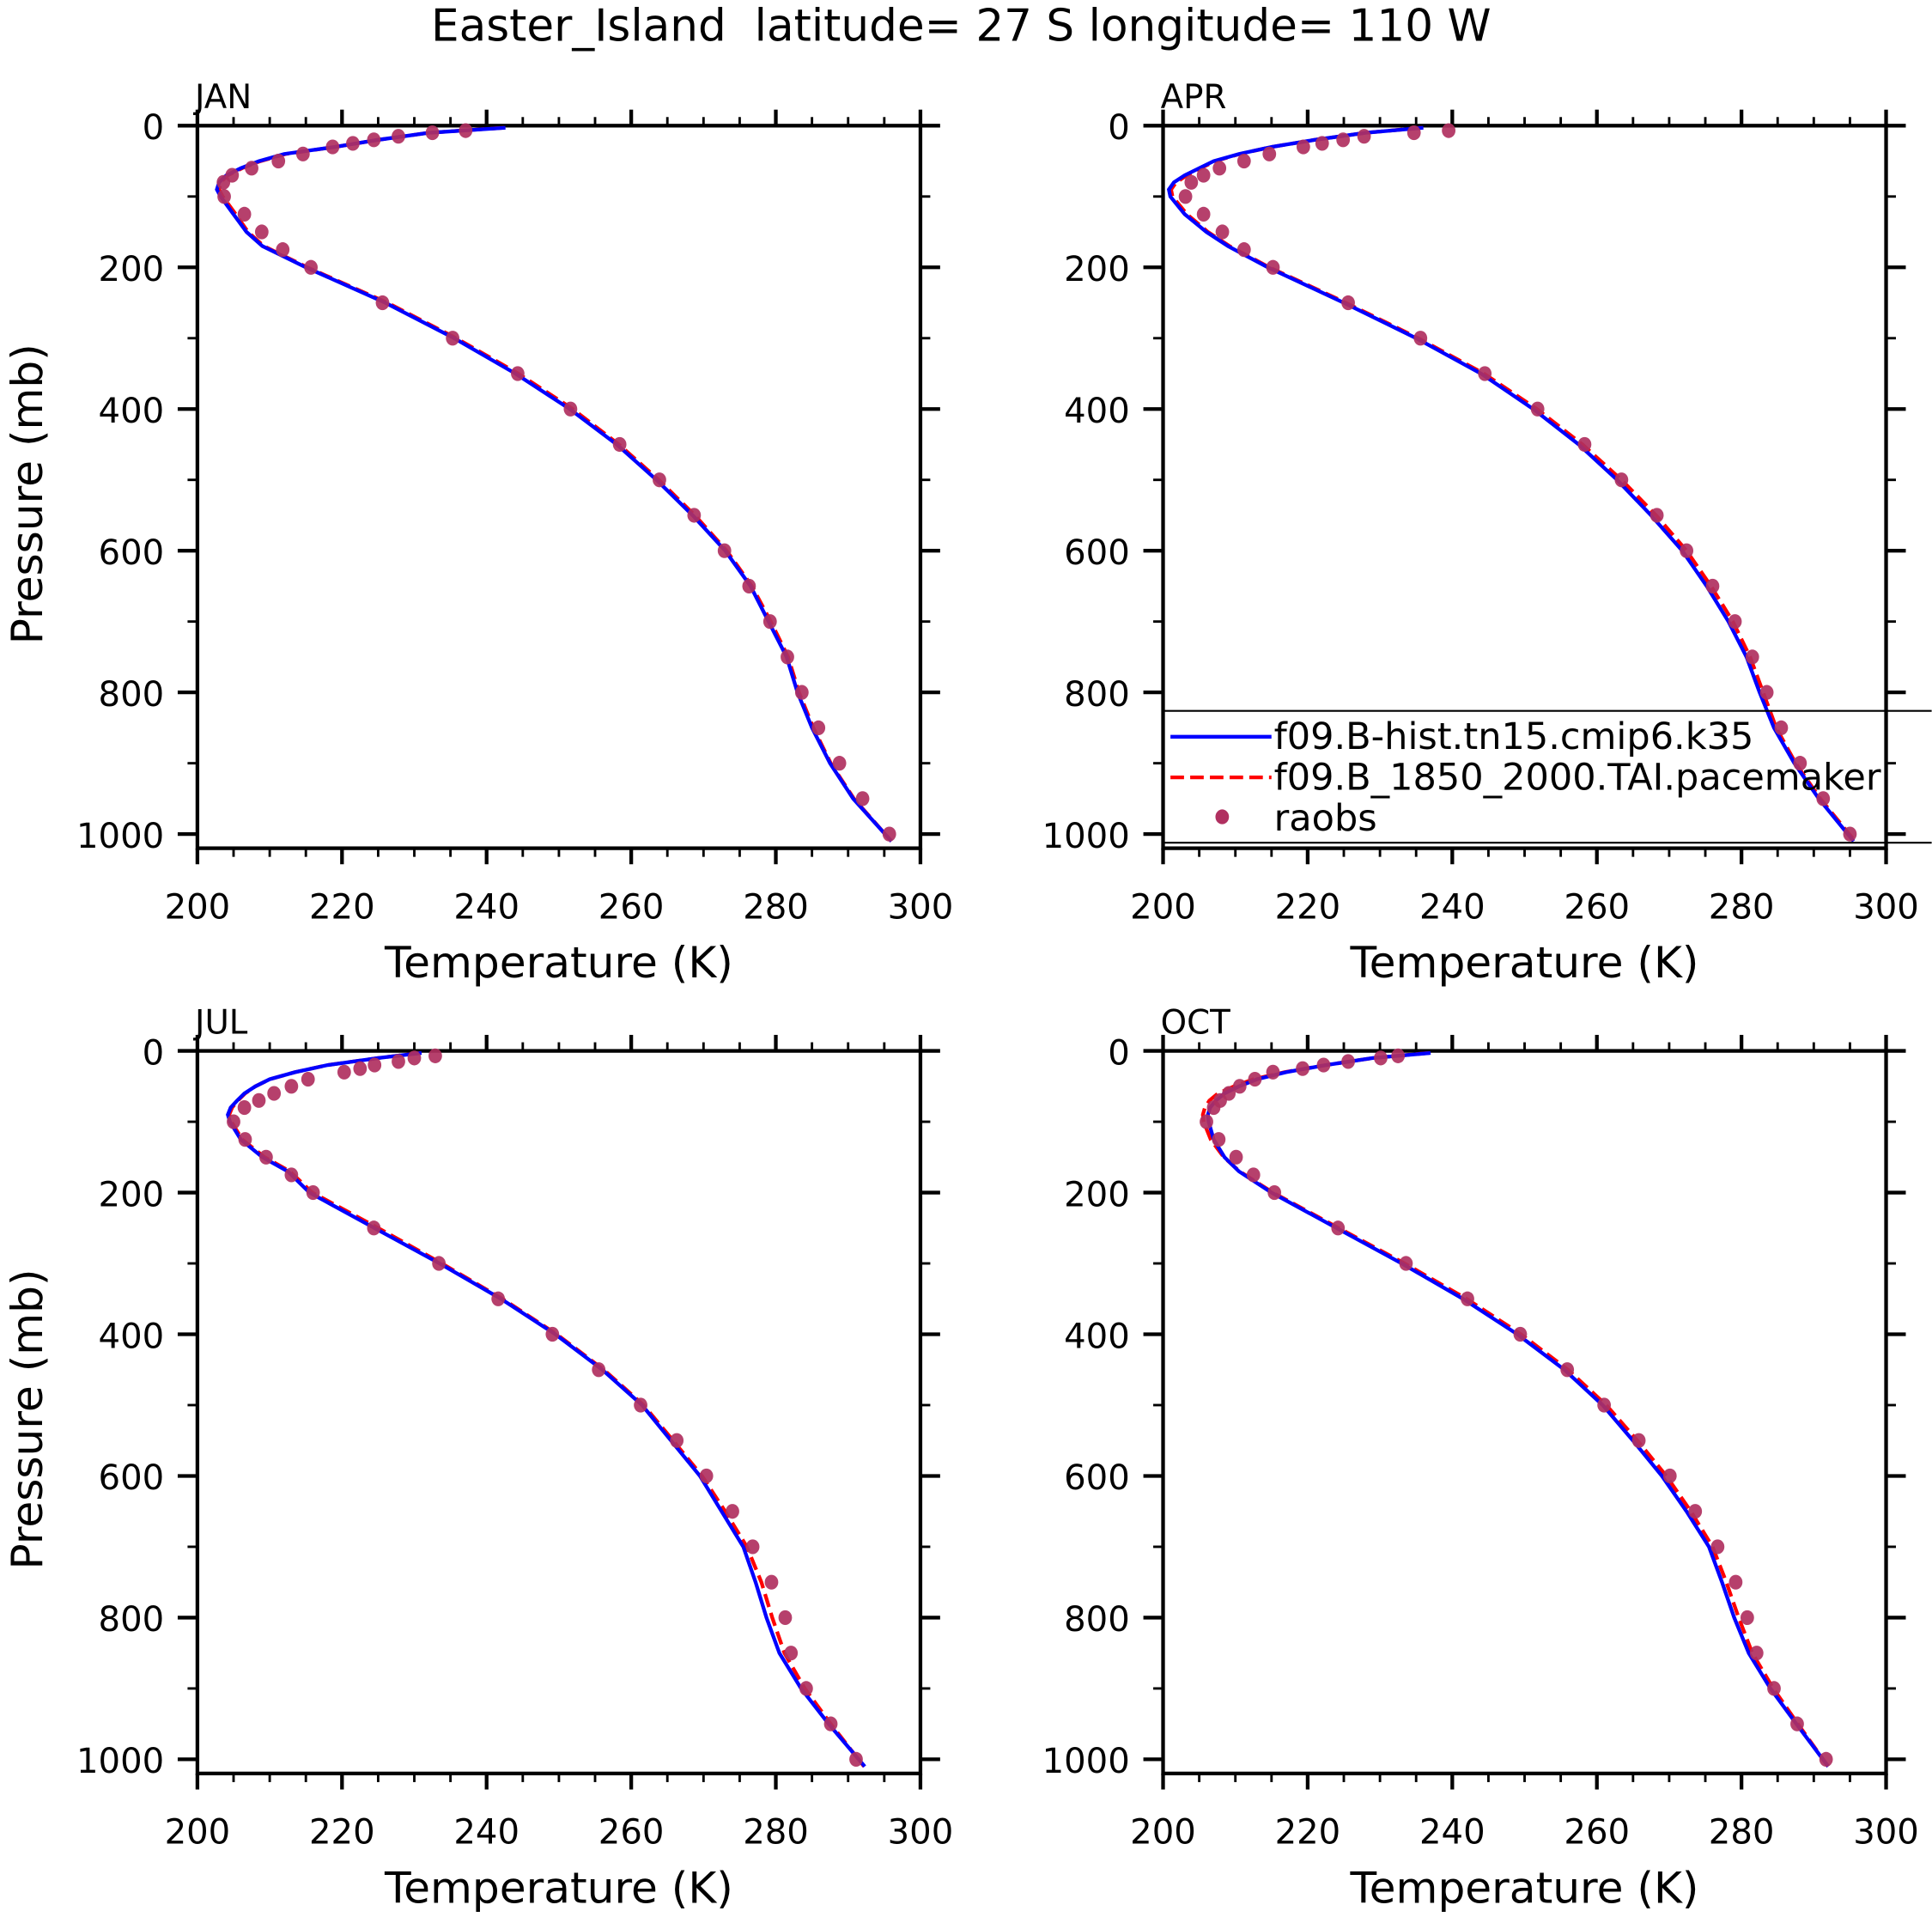 The height and width of the screenshot is (1917, 1932). I want to click on legend-label-model2: f09.B_1850_2000.TAI.pacemaker, so click(1577, 777).